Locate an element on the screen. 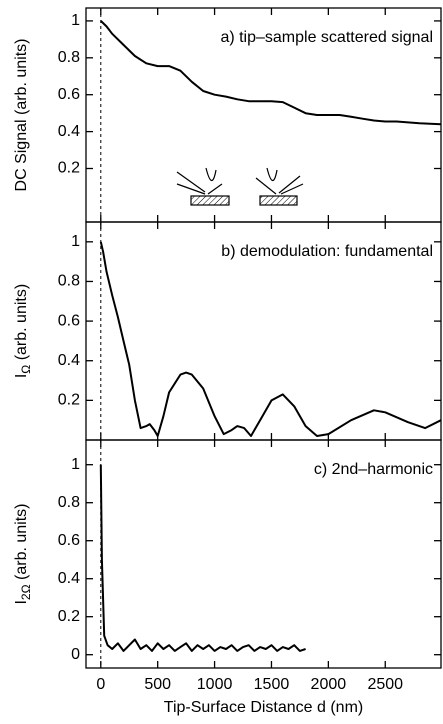 Image resolution: width=443 pixels, height=724 pixels. x-tick-label: 2500 is located at coordinates (385, 684).